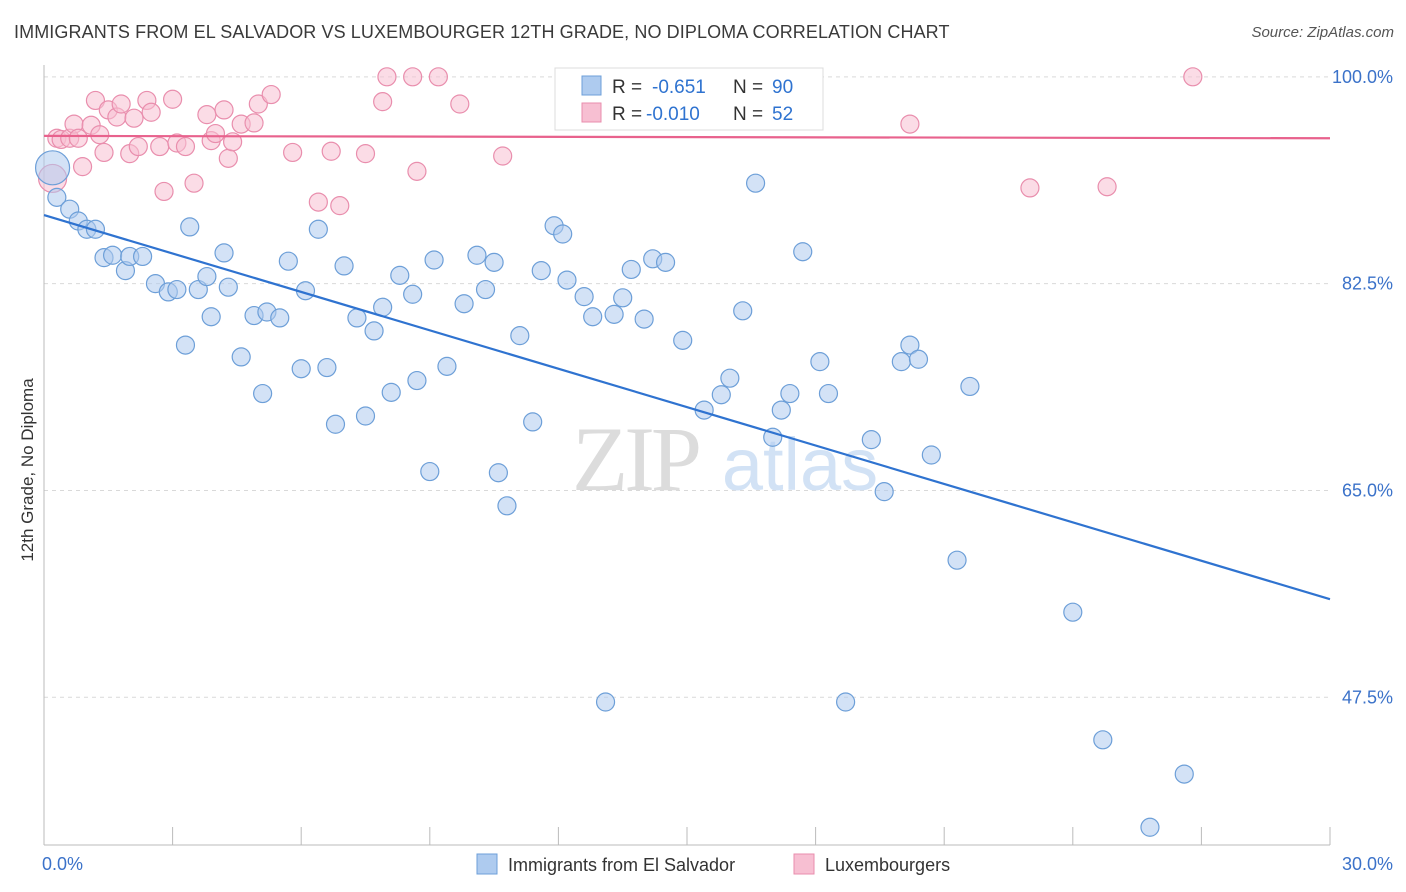 The height and width of the screenshot is (892, 1406). What do you see at coordinates (1367, 284) in the screenshot?
I see `y-tick-label-2: 82.5%` at bounding box center [1367, 284].